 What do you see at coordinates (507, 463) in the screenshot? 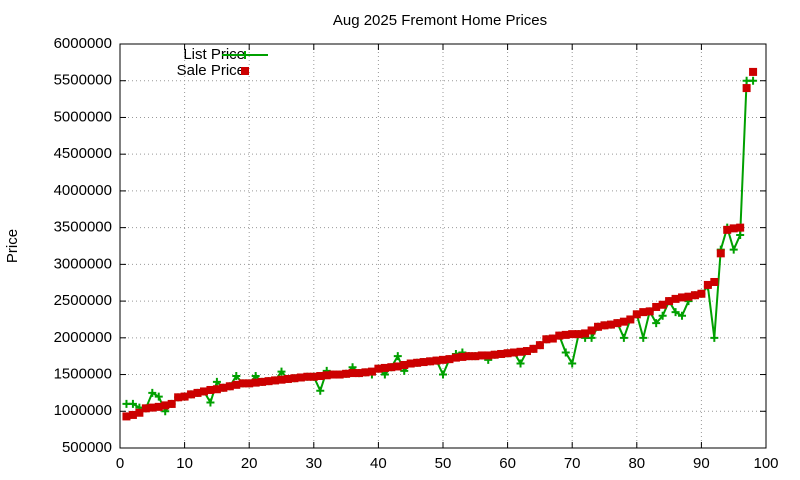
I see `x-tick-label: 60` at bounding box center [507, 463].